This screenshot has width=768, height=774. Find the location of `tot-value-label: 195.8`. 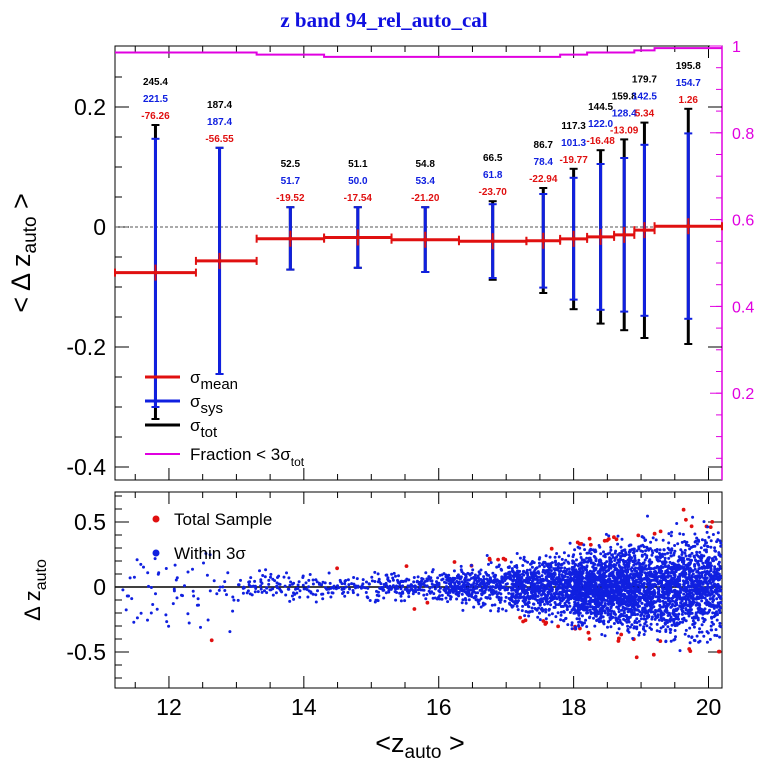

tot-value-label: 195.8 is located at coordinates (688, 66).